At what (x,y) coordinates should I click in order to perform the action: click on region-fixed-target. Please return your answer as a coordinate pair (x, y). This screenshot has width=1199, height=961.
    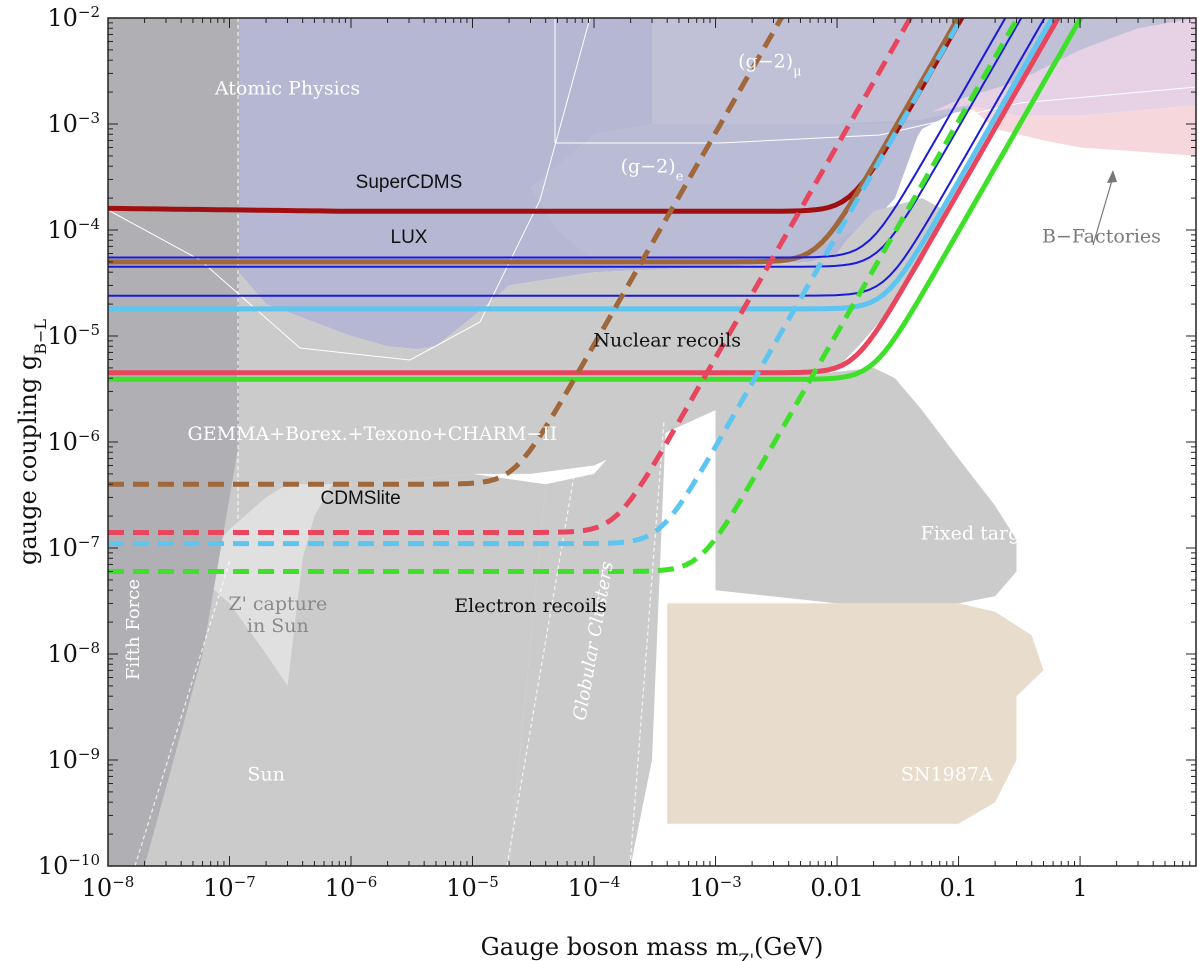
    Looking at the image, I should click on (866, 485).